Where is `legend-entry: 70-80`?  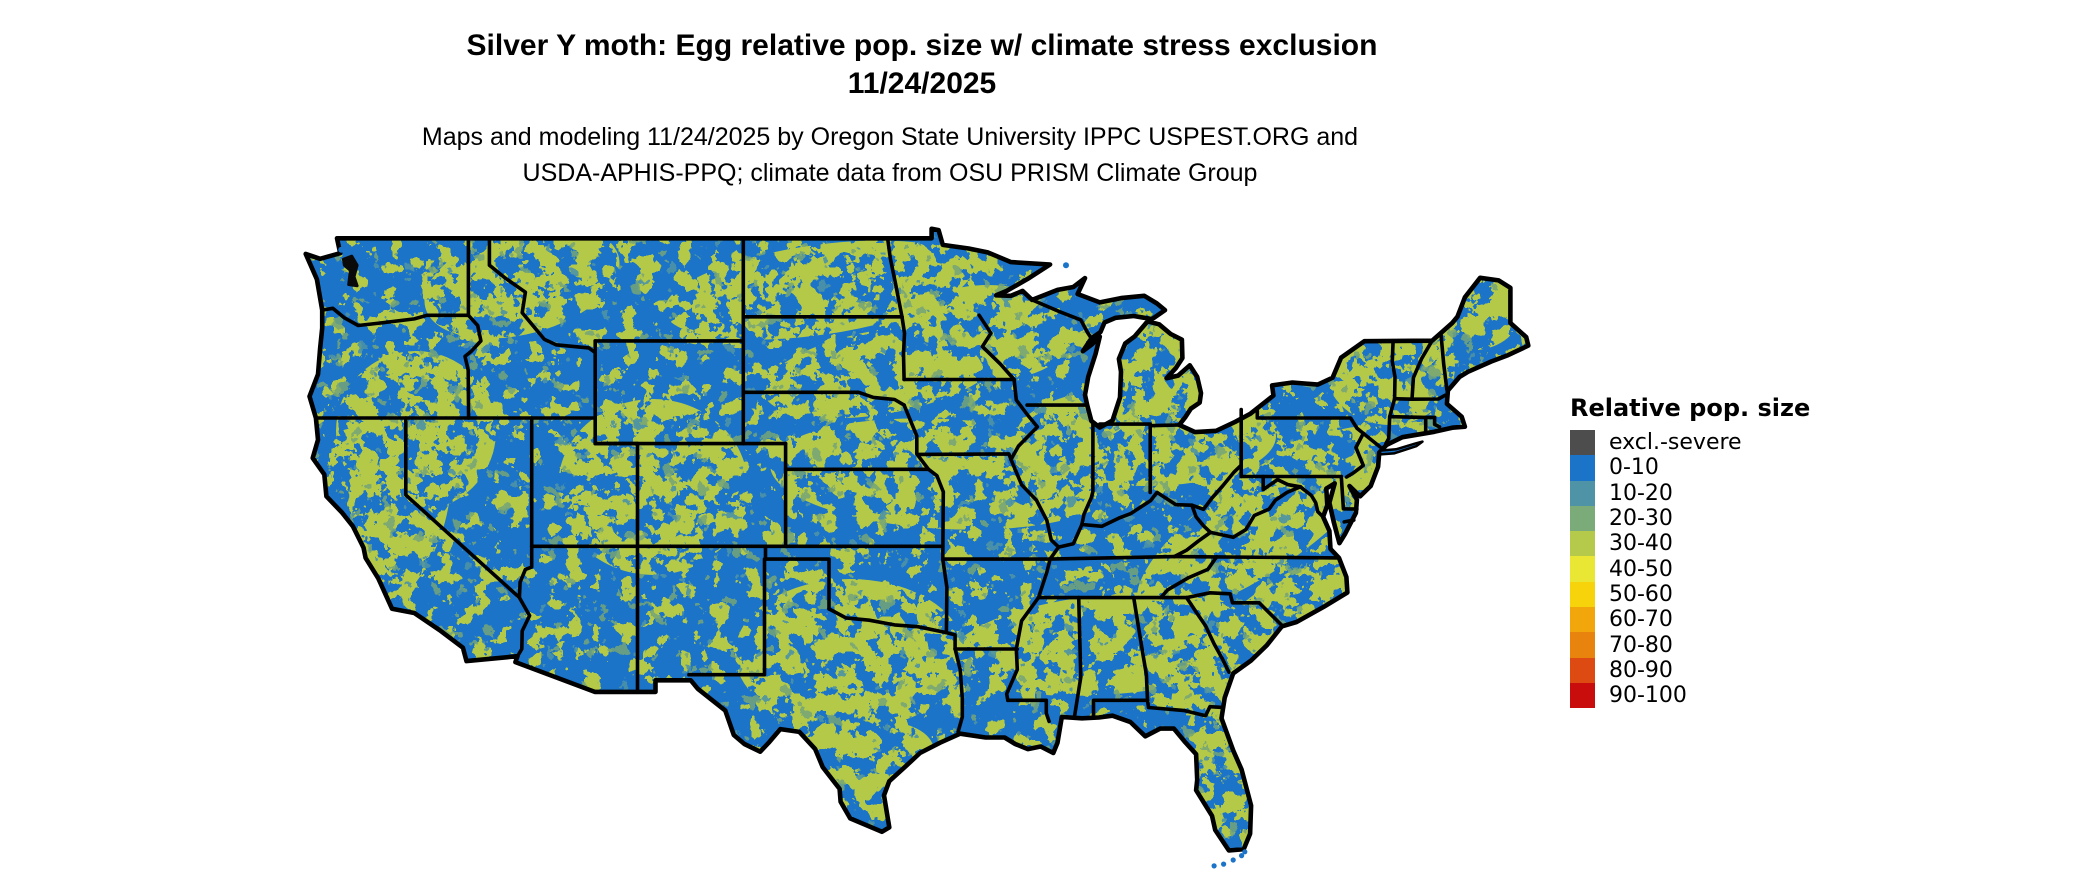
legend-entry: 70-80 is located at coordinates (1690, 645).